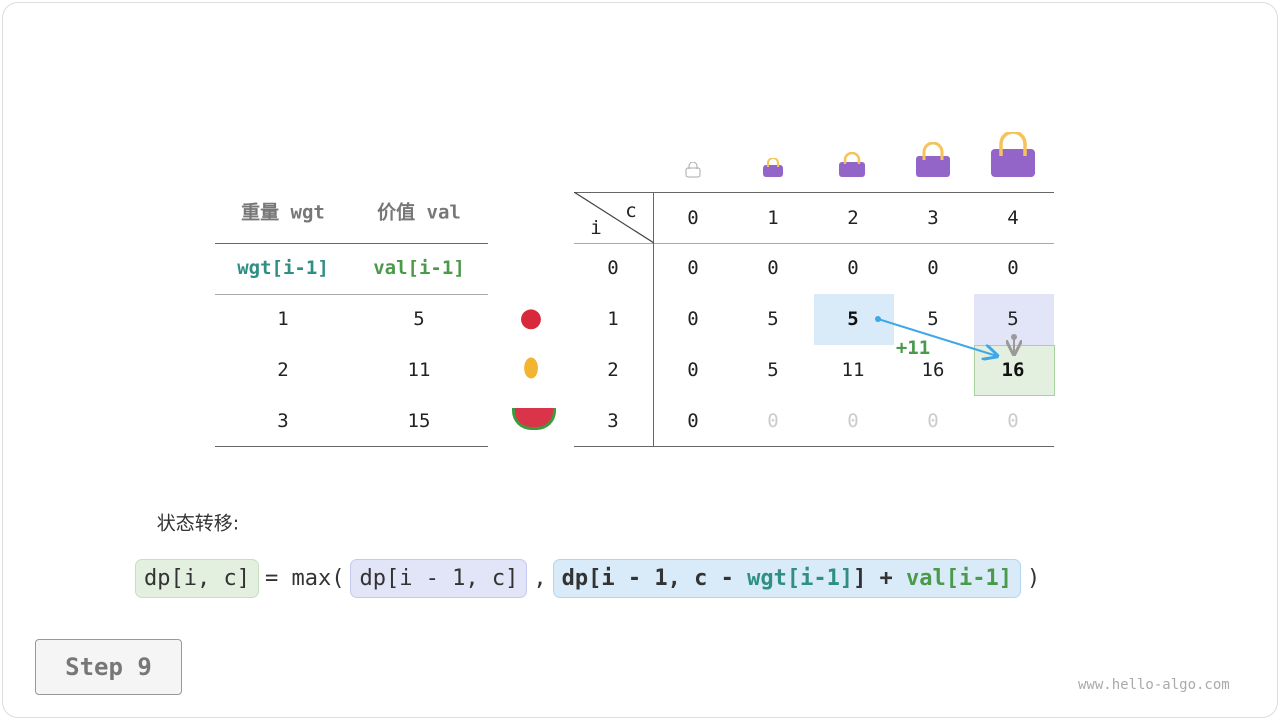 This screenshot has height=720, width=1280. What do you see at coordinates (304, 578) in the screenshot?
I see `formula-max: = max(` at bounding box center [304, 578].